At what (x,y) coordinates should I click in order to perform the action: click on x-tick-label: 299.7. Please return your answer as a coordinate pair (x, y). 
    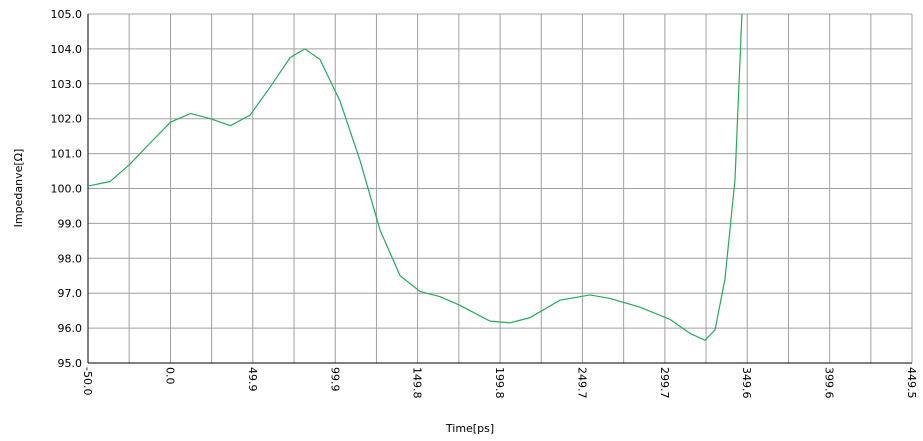
    Looking at the image, I should click on (664, 383).